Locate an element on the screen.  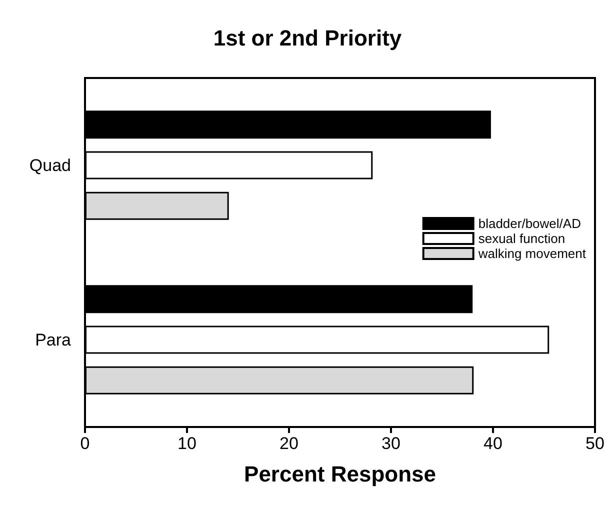
x-axis-title: Percent Response is located at coordinates (340, 474).